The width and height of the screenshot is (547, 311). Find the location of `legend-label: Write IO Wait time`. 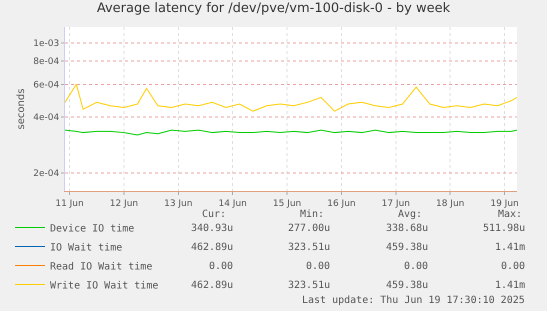

legend-label: Write IO Wait time is located at coordinates (104, 286).